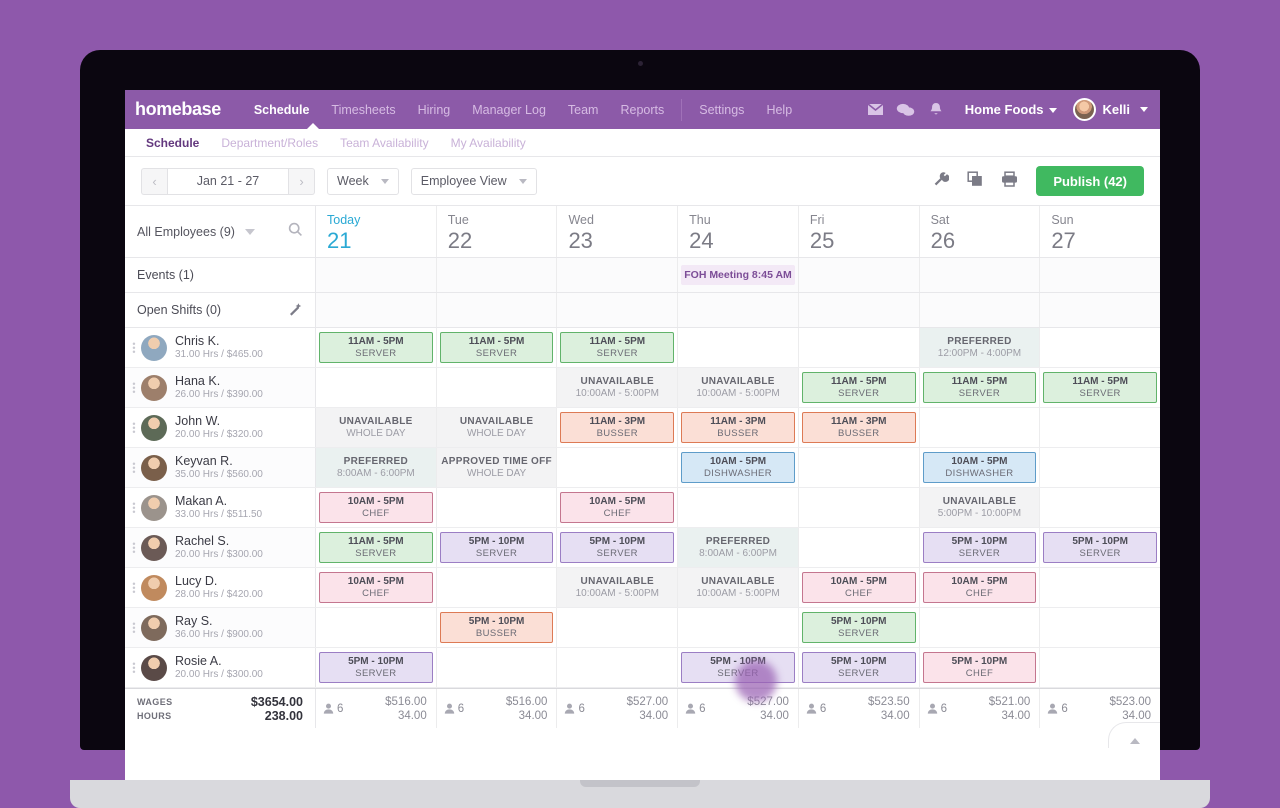  What do you see at coordinates (497, 231) in the screenshot?
I see `day-header-1: Tue 22` at bounding box center [497, 231].